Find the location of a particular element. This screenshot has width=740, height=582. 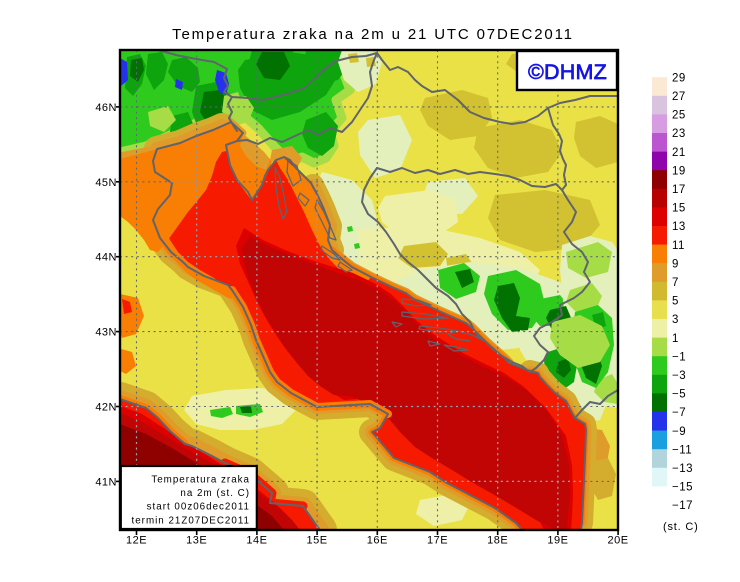

svg-text: 45N is located at coordinates (106, 183).